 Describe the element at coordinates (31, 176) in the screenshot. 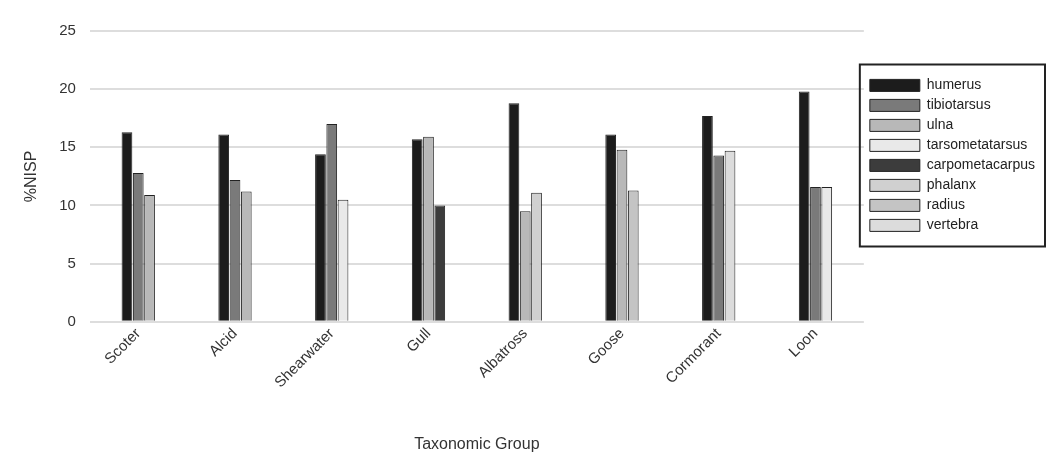

I see `y-axis-title: %NISP` at that location.